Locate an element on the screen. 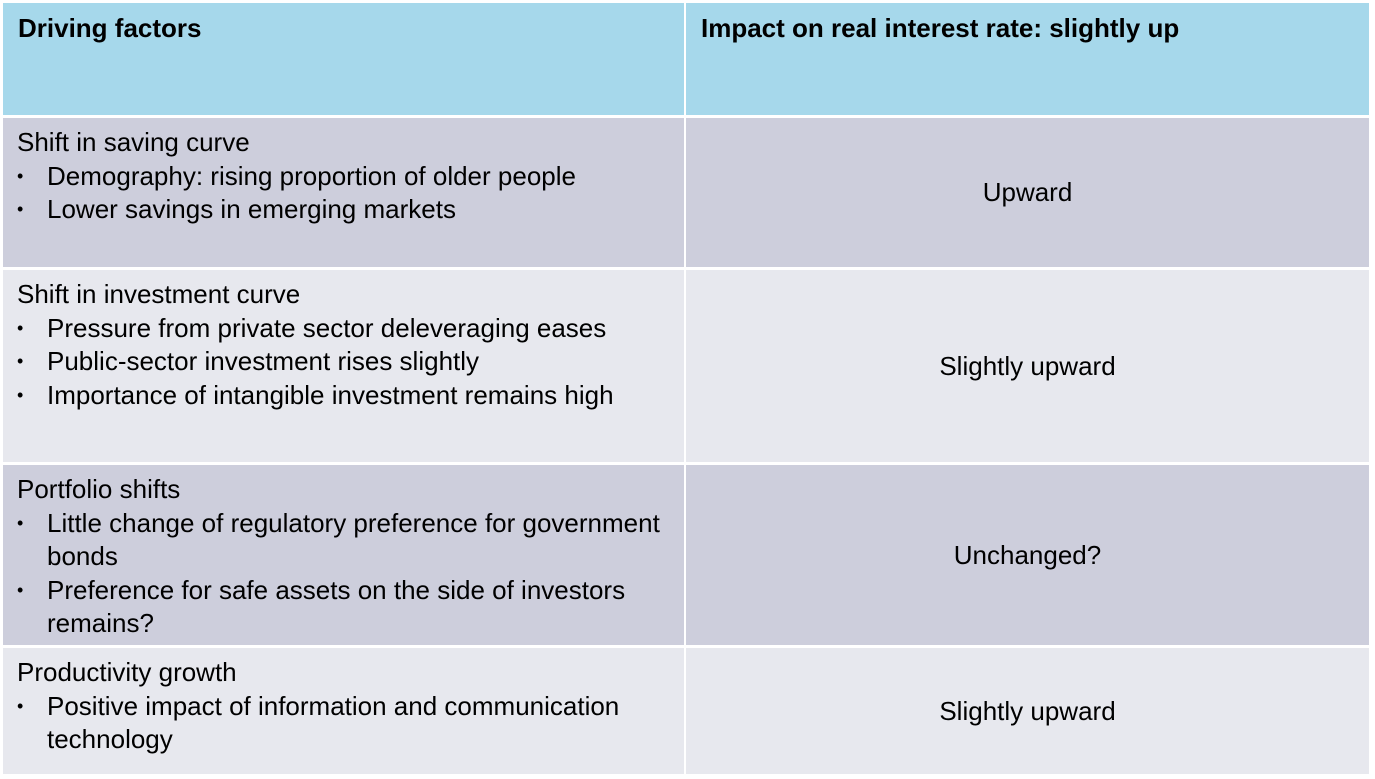  row-investment-curve-impact: Slightly upward is located at coordinates (1027, 366).